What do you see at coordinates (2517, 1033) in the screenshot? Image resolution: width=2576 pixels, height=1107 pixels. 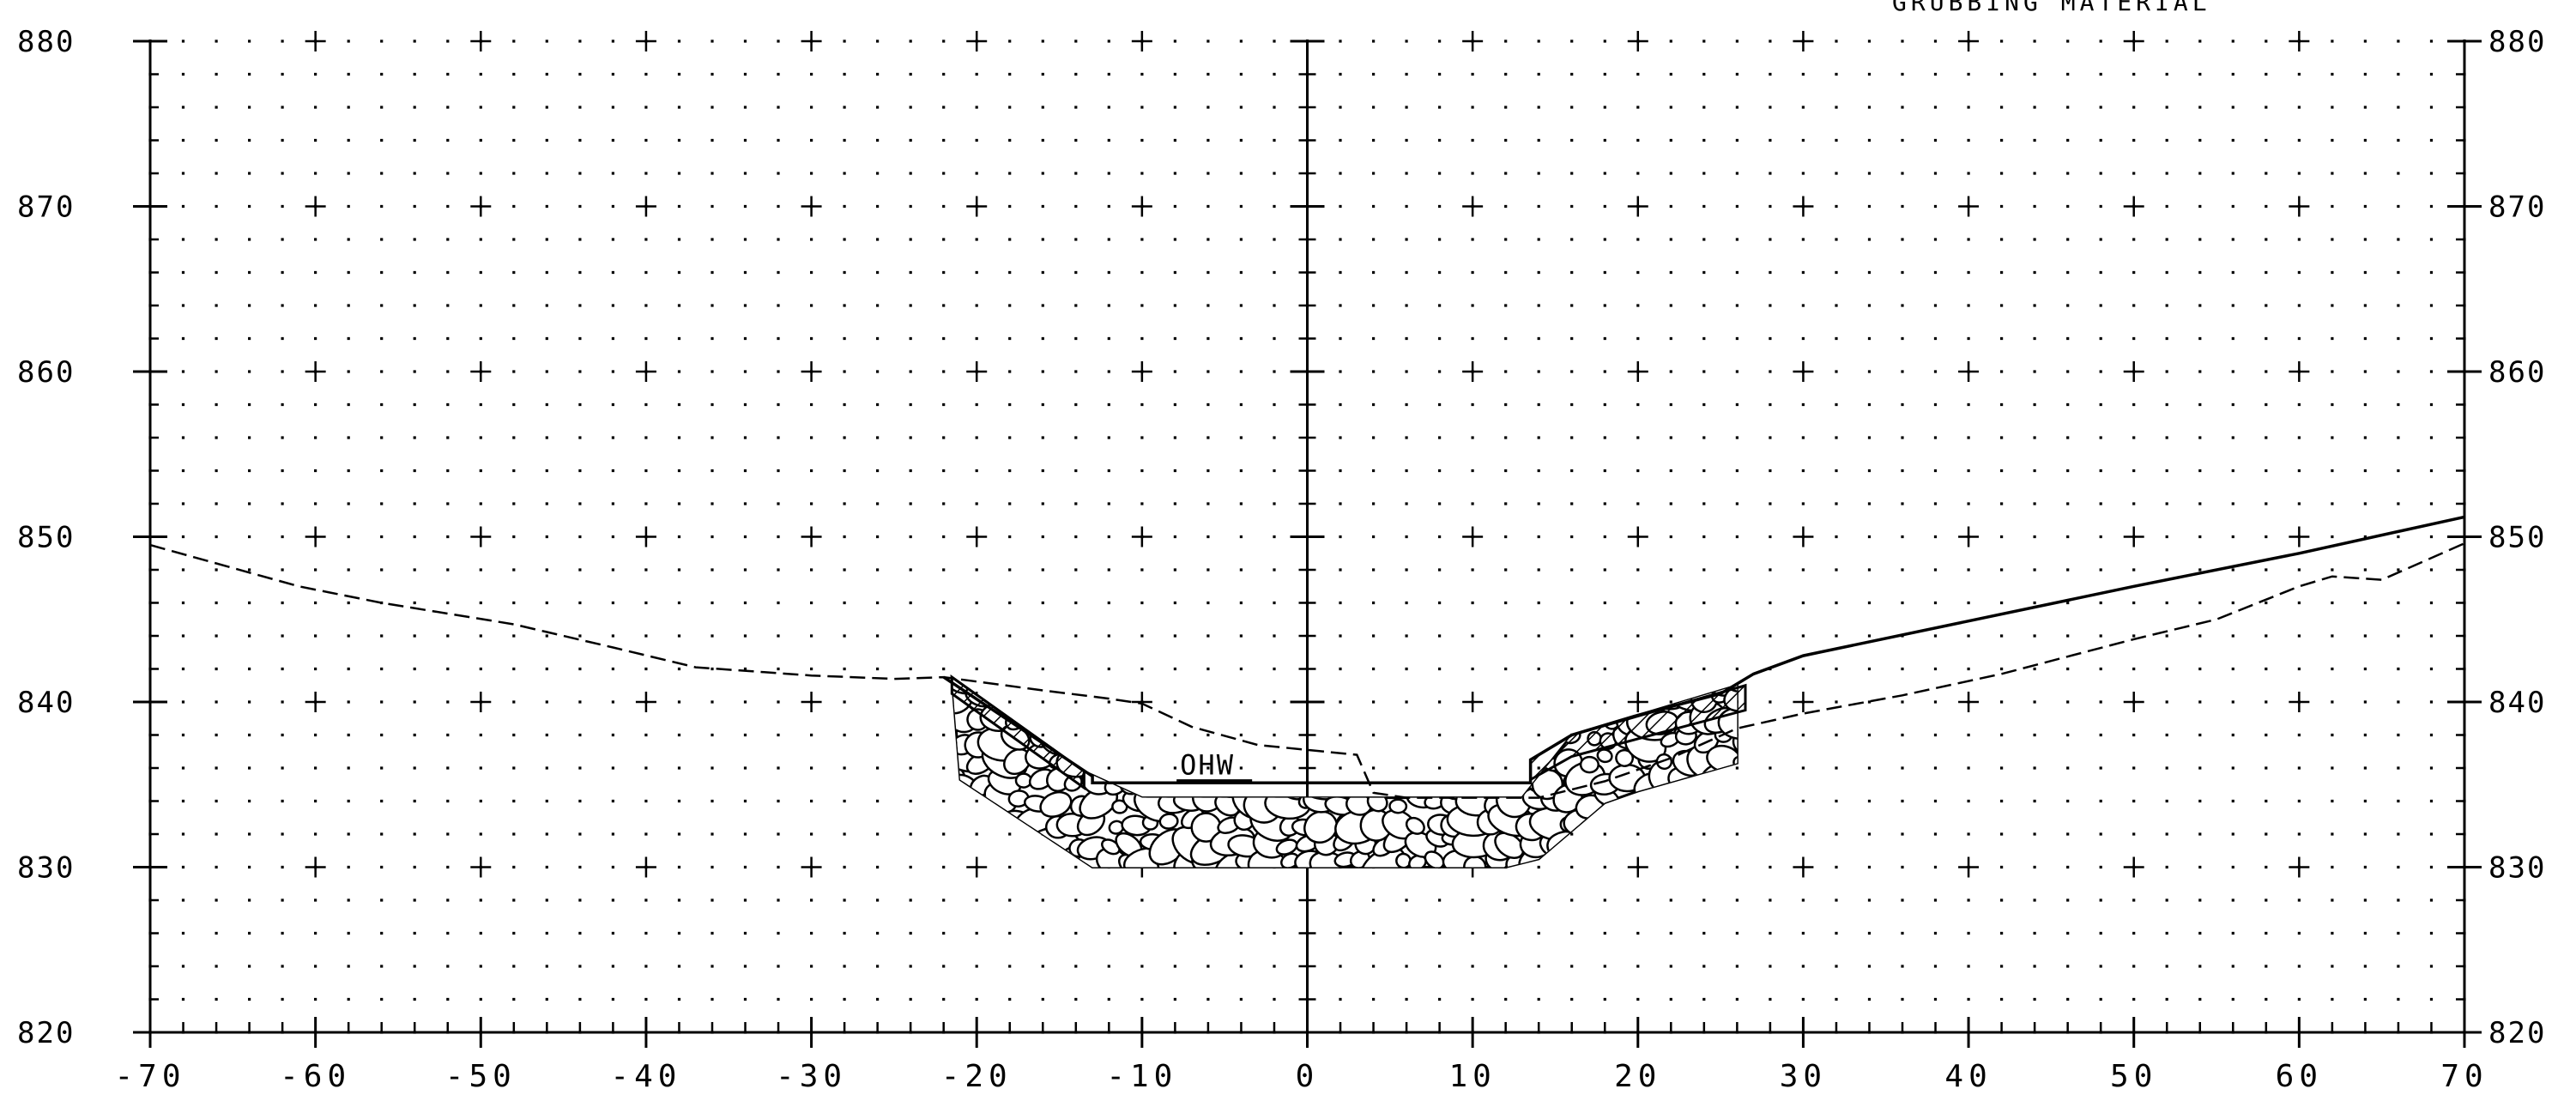 I see `y-tick-label-right: 820` at bounding box center [2517, 1033].